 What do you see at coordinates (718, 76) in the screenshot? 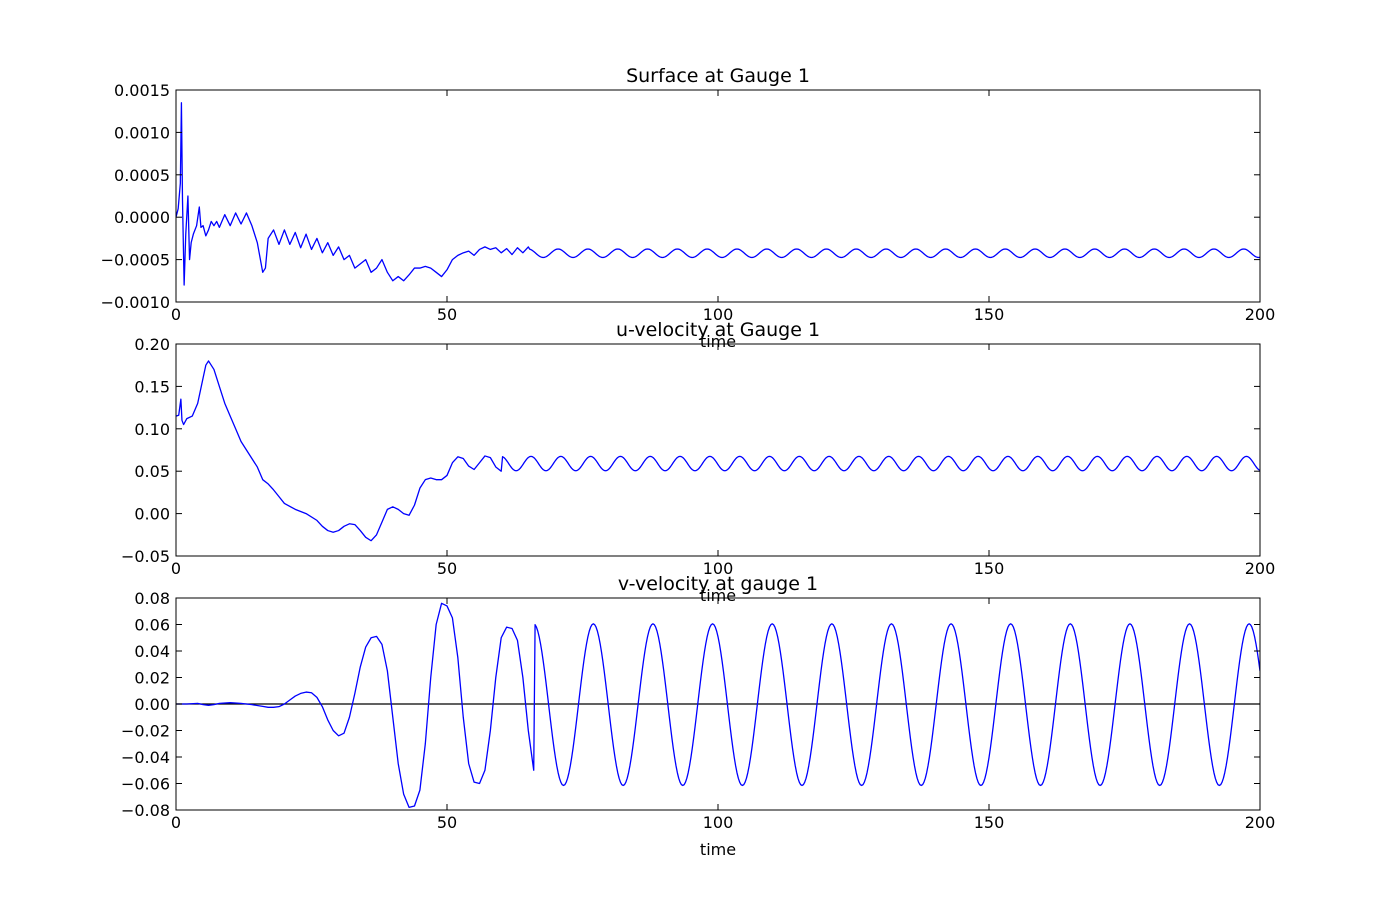
I see `surface-title: Surface at Gauge 1` at bounding box center [718, 76].